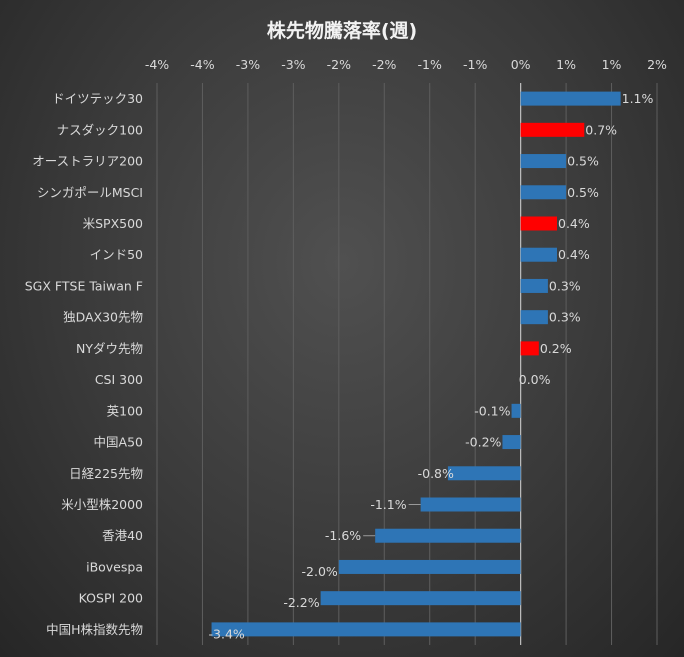 The height and width of the screenshot is (657, 684). What do you see at coordinates (556, 348) in the screenshot?
I see `data-label: 0.2%` at bounding box center [556, 348].